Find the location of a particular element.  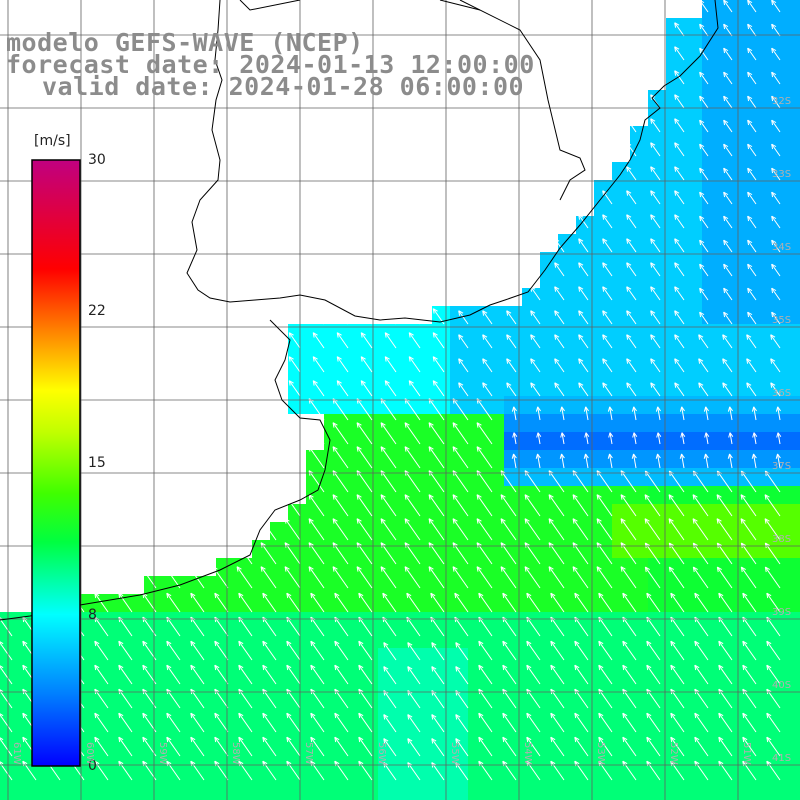

latitude-label: 40S is located at coordinates (782, 685).